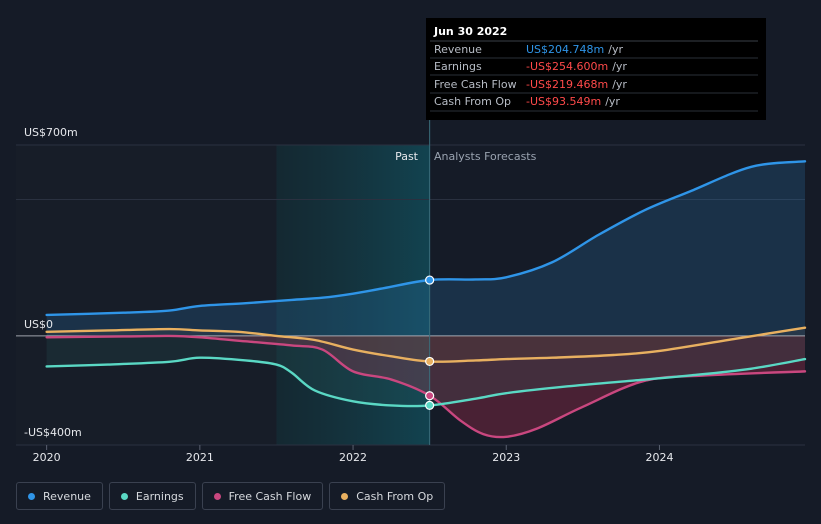 Image resolution: width=821 pixels, height=524 pixels. What do you see at coordinates (47, 457) in the screenshot?
I see `x-tick-label: 2020` at bounding box center [47, 457].